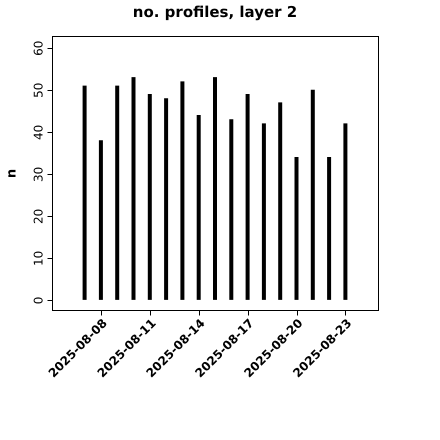  I want to click on y-tick-label: 0, so click(39, 300).